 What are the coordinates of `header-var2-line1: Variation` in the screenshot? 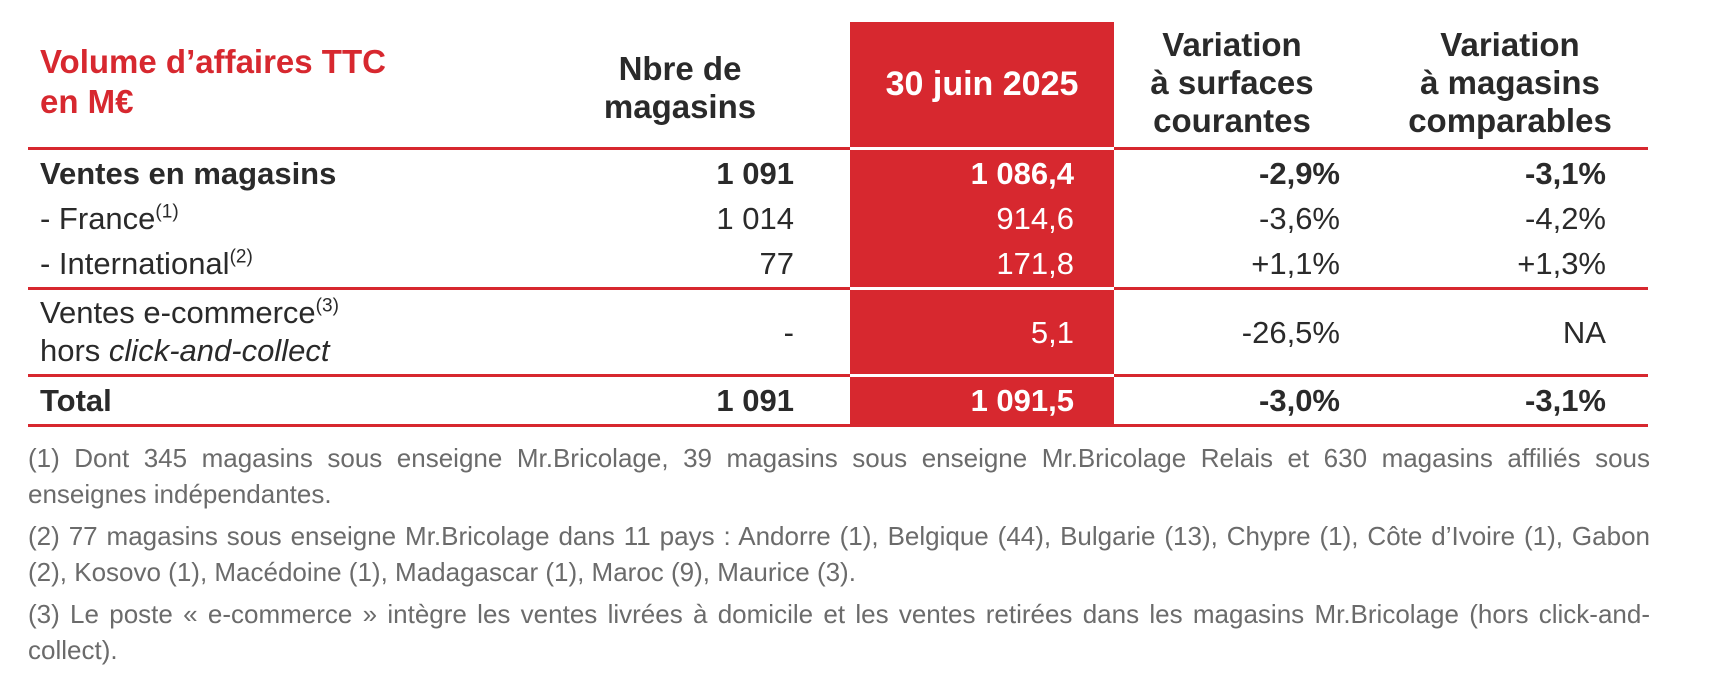 It's located at (1510, 44).